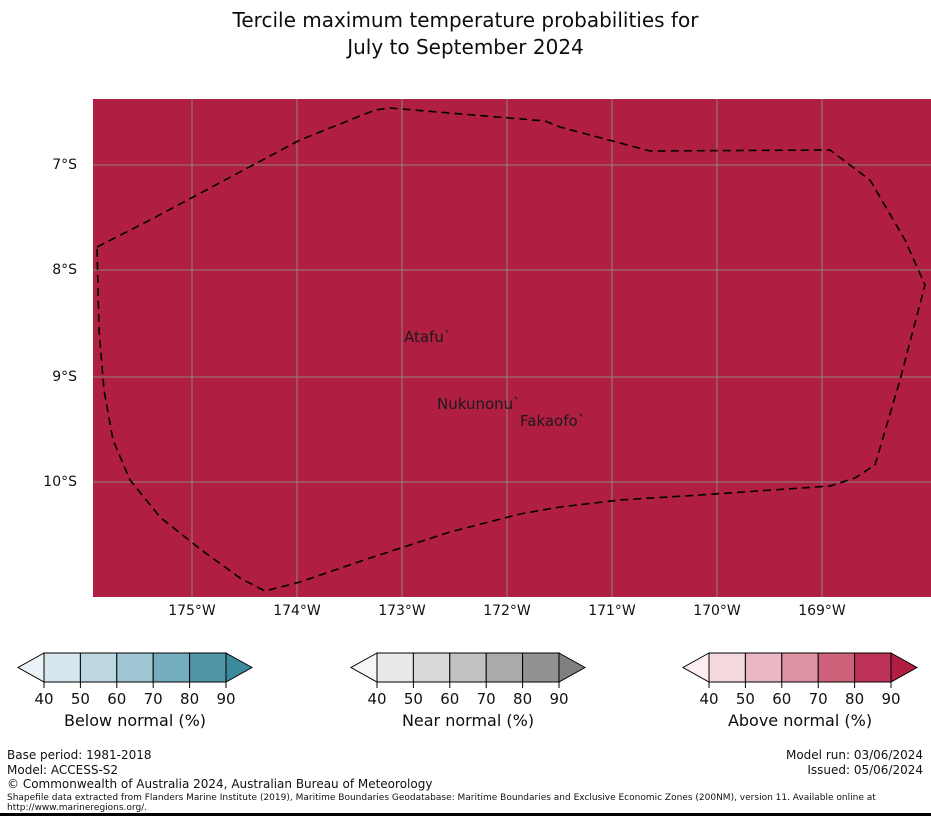  I want to click on place-label-atafu: Atafu`, so click(428, 337).